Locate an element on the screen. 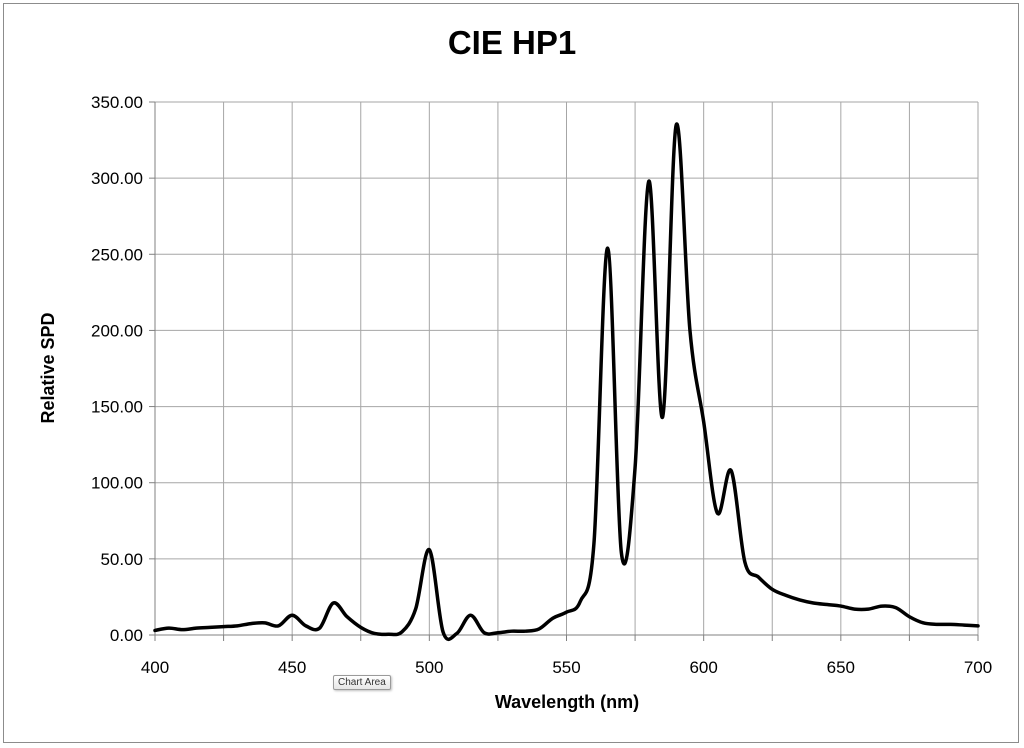 The image size is (1024, 748). y-tick-label: 50.00 is located at coordinates (121, 559).